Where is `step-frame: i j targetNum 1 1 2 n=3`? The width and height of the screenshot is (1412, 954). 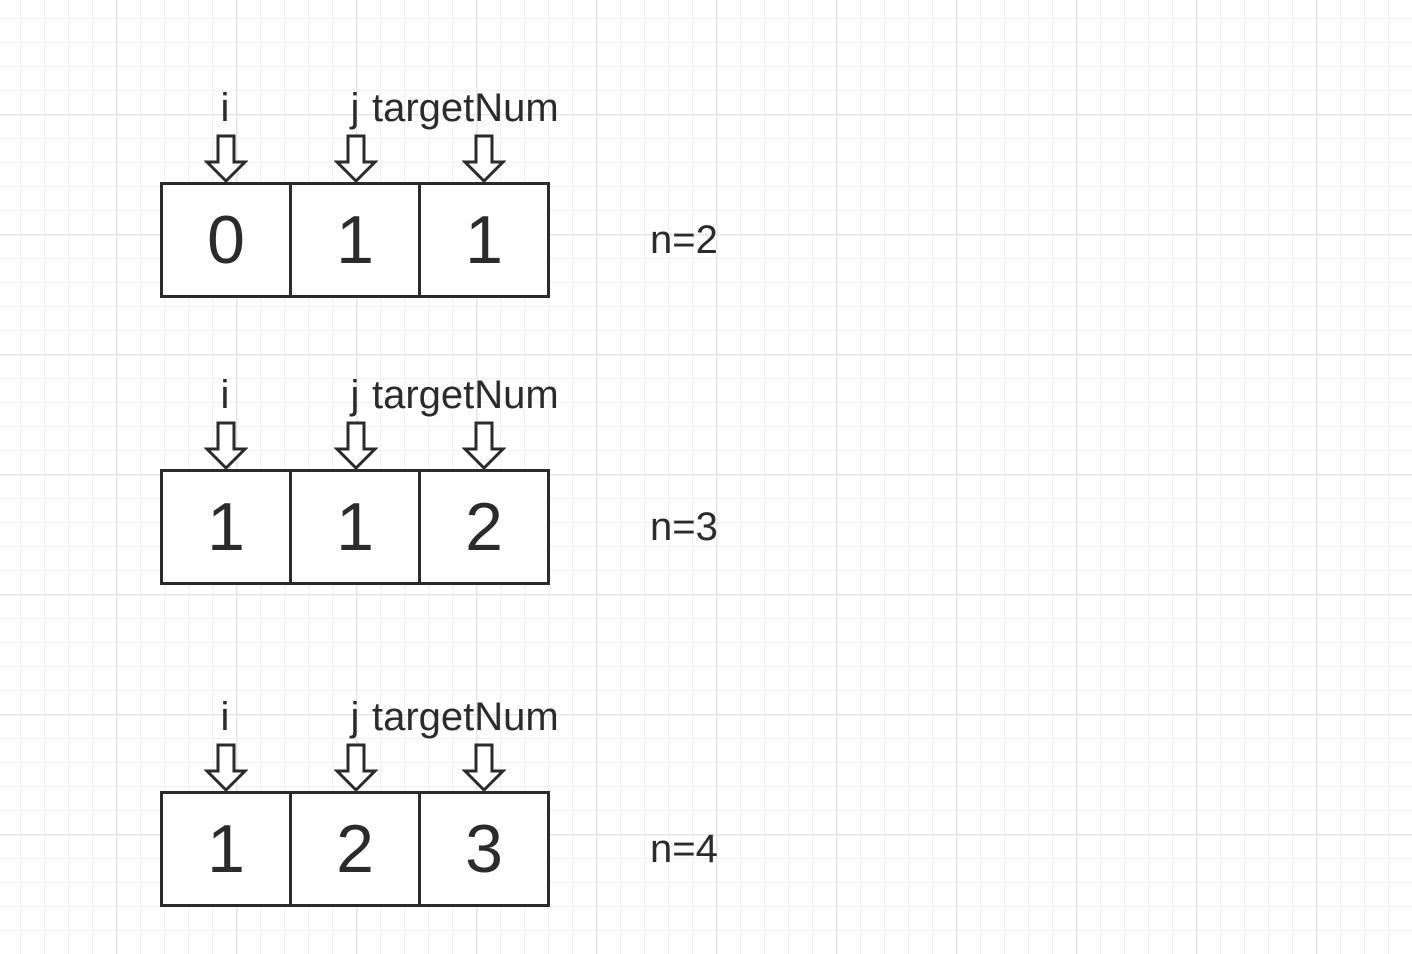
step-frame: i j targetNum 1 1 2 n=3 is located at coordinates (460, 491).